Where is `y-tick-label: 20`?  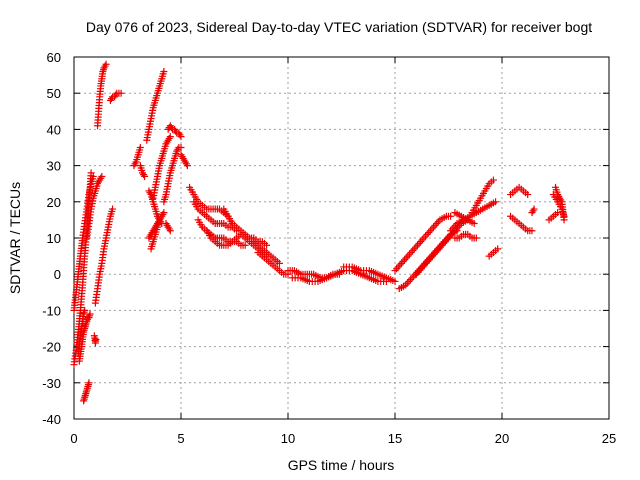
y-tick-label: 20 is located at coordinates (54, 202).